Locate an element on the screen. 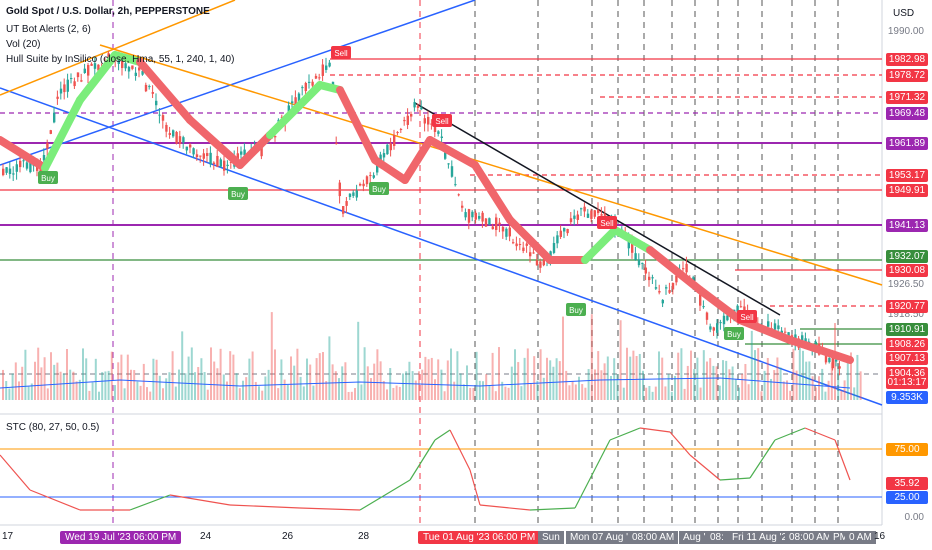  stc-label: 75.00 is located at coordinates (907, 449).